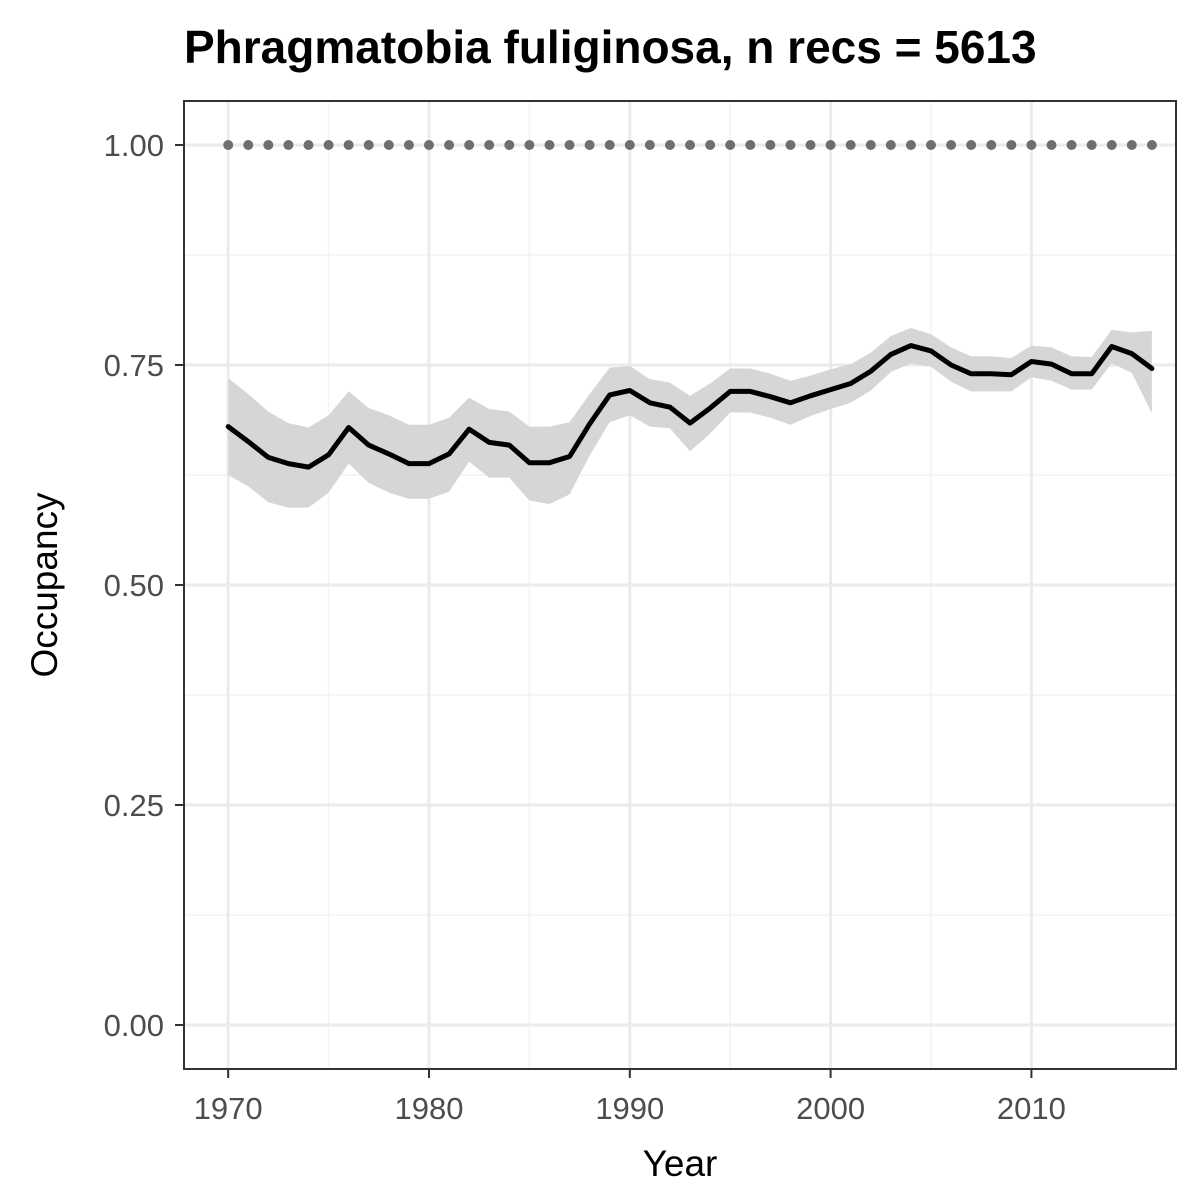 The height and width of the screenshot is (1200, 1200). I want to click on y-axis: 0.00 0.25 0.50 0.75 1.00, so click(144, 585).